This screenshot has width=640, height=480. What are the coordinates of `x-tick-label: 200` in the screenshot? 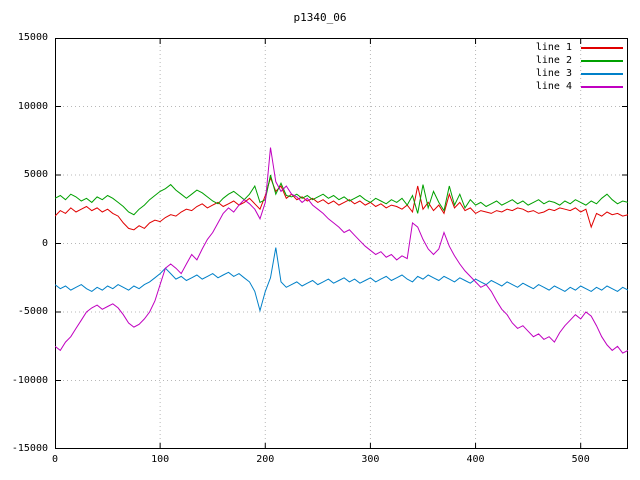 It's located at (265, 459).